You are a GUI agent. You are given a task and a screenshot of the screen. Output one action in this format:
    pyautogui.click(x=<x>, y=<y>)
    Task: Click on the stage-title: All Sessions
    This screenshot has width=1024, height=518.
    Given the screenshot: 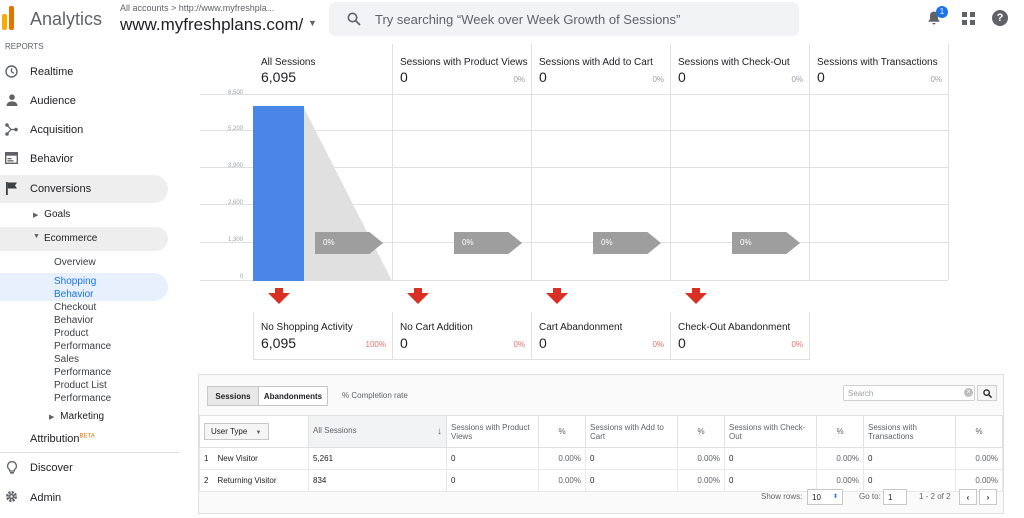 What is the action you would take?
    pyautogui.click(x=288, y=62)
    